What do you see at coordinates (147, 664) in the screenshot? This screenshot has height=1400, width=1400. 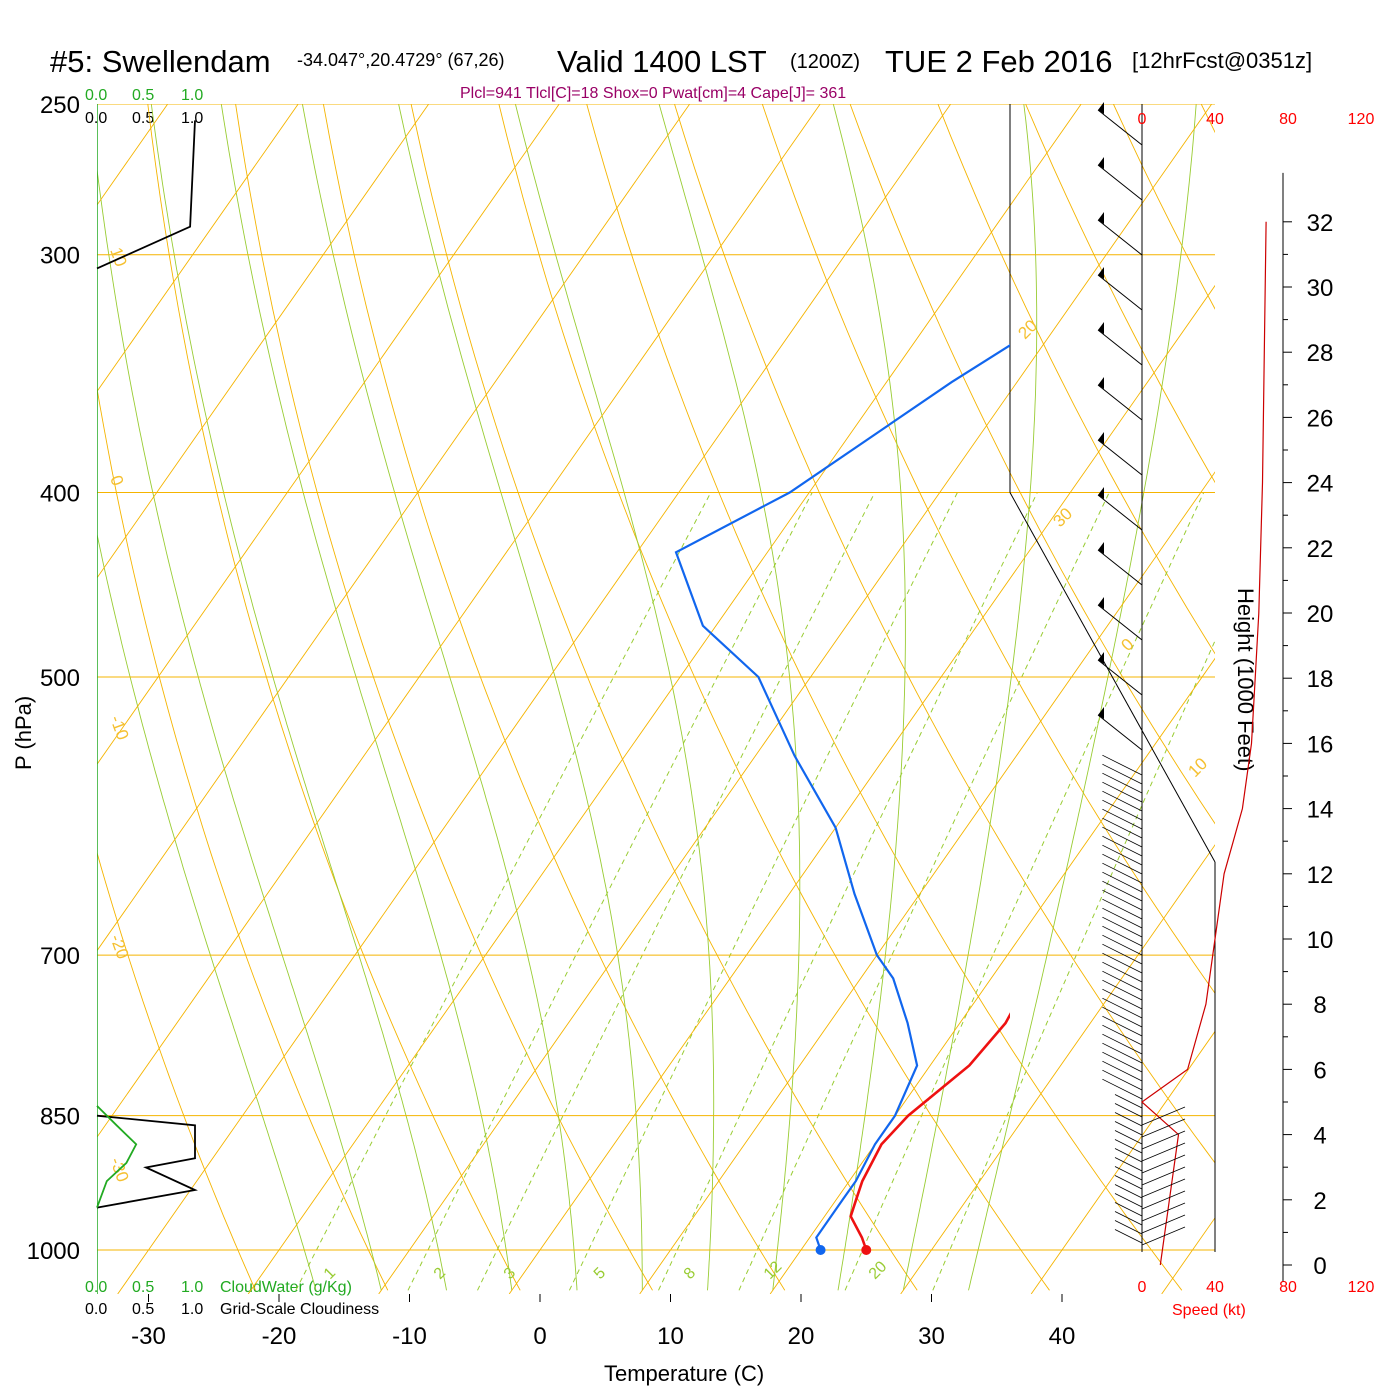 I see `cloud-profile` at bounding box center [147, 664].